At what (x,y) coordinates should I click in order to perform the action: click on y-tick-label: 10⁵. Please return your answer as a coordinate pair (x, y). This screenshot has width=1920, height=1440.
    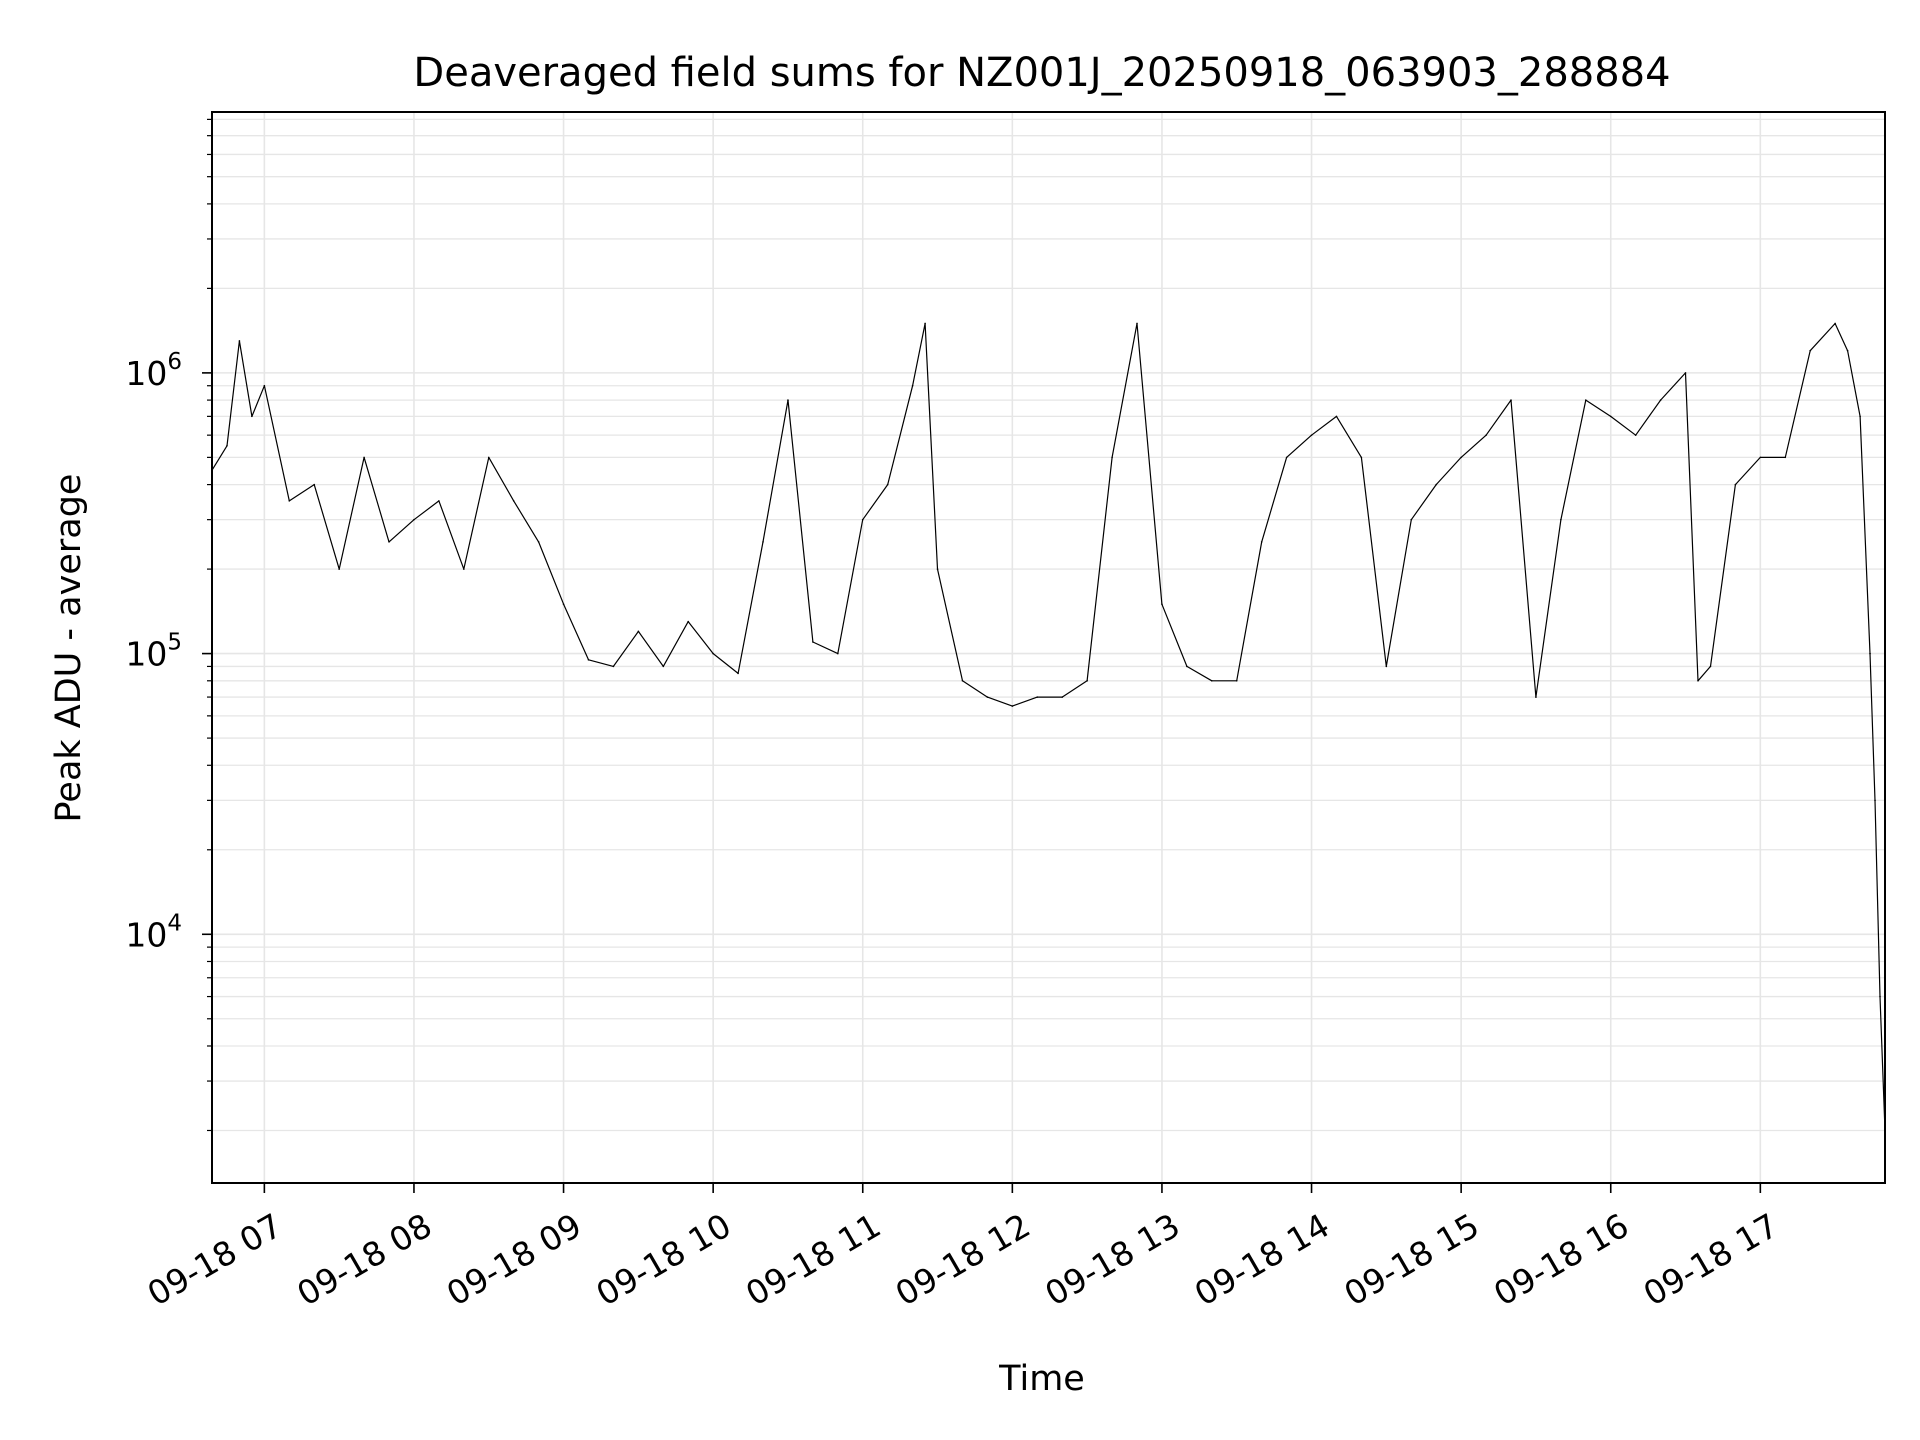
    Looking at the image, I should click on (153, 652).